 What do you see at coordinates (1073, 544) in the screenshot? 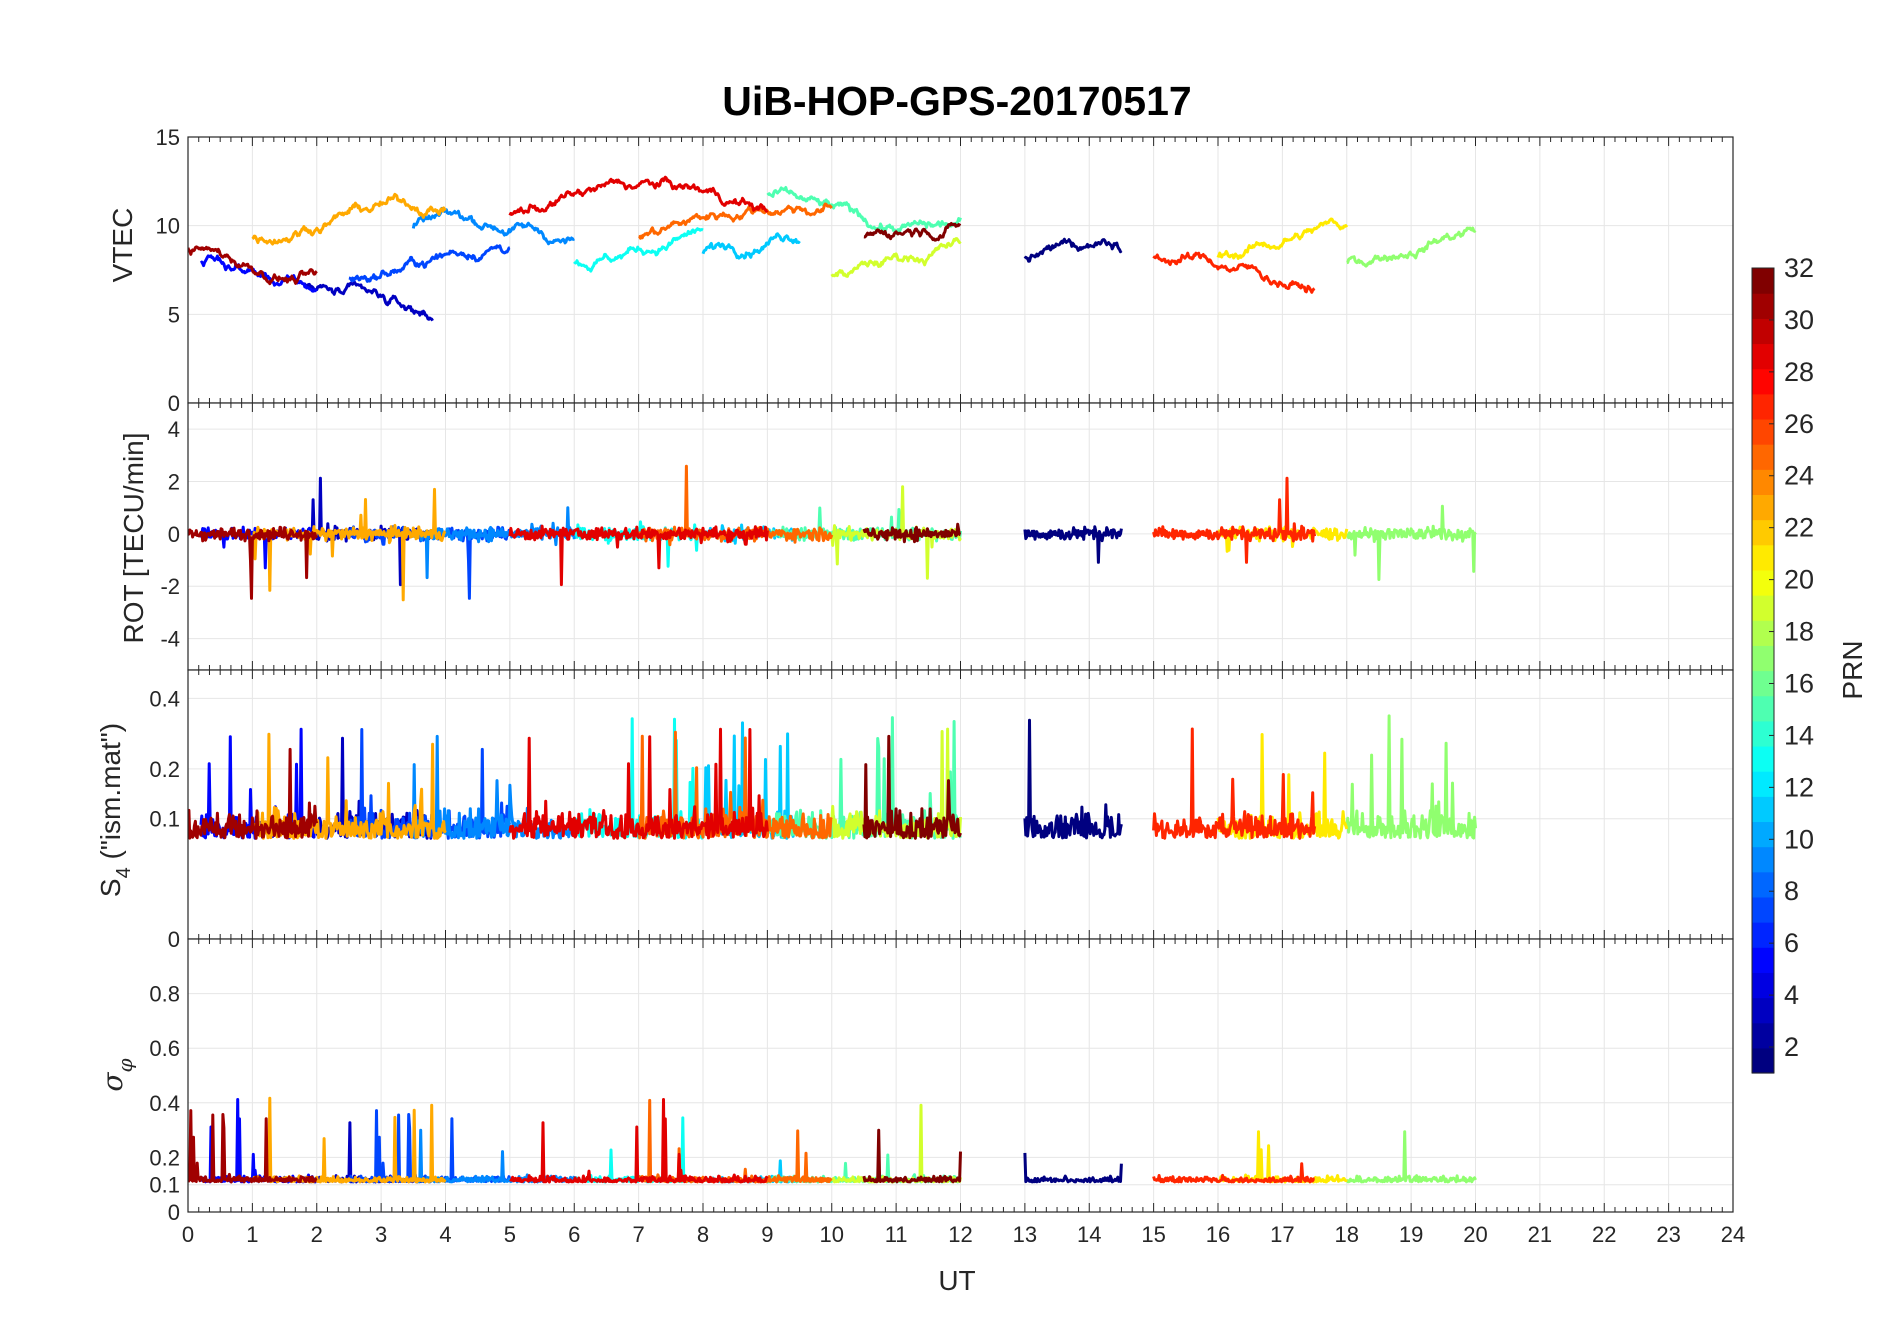
I see `series-prn-1-rot` at bounding box center [1073, 544].